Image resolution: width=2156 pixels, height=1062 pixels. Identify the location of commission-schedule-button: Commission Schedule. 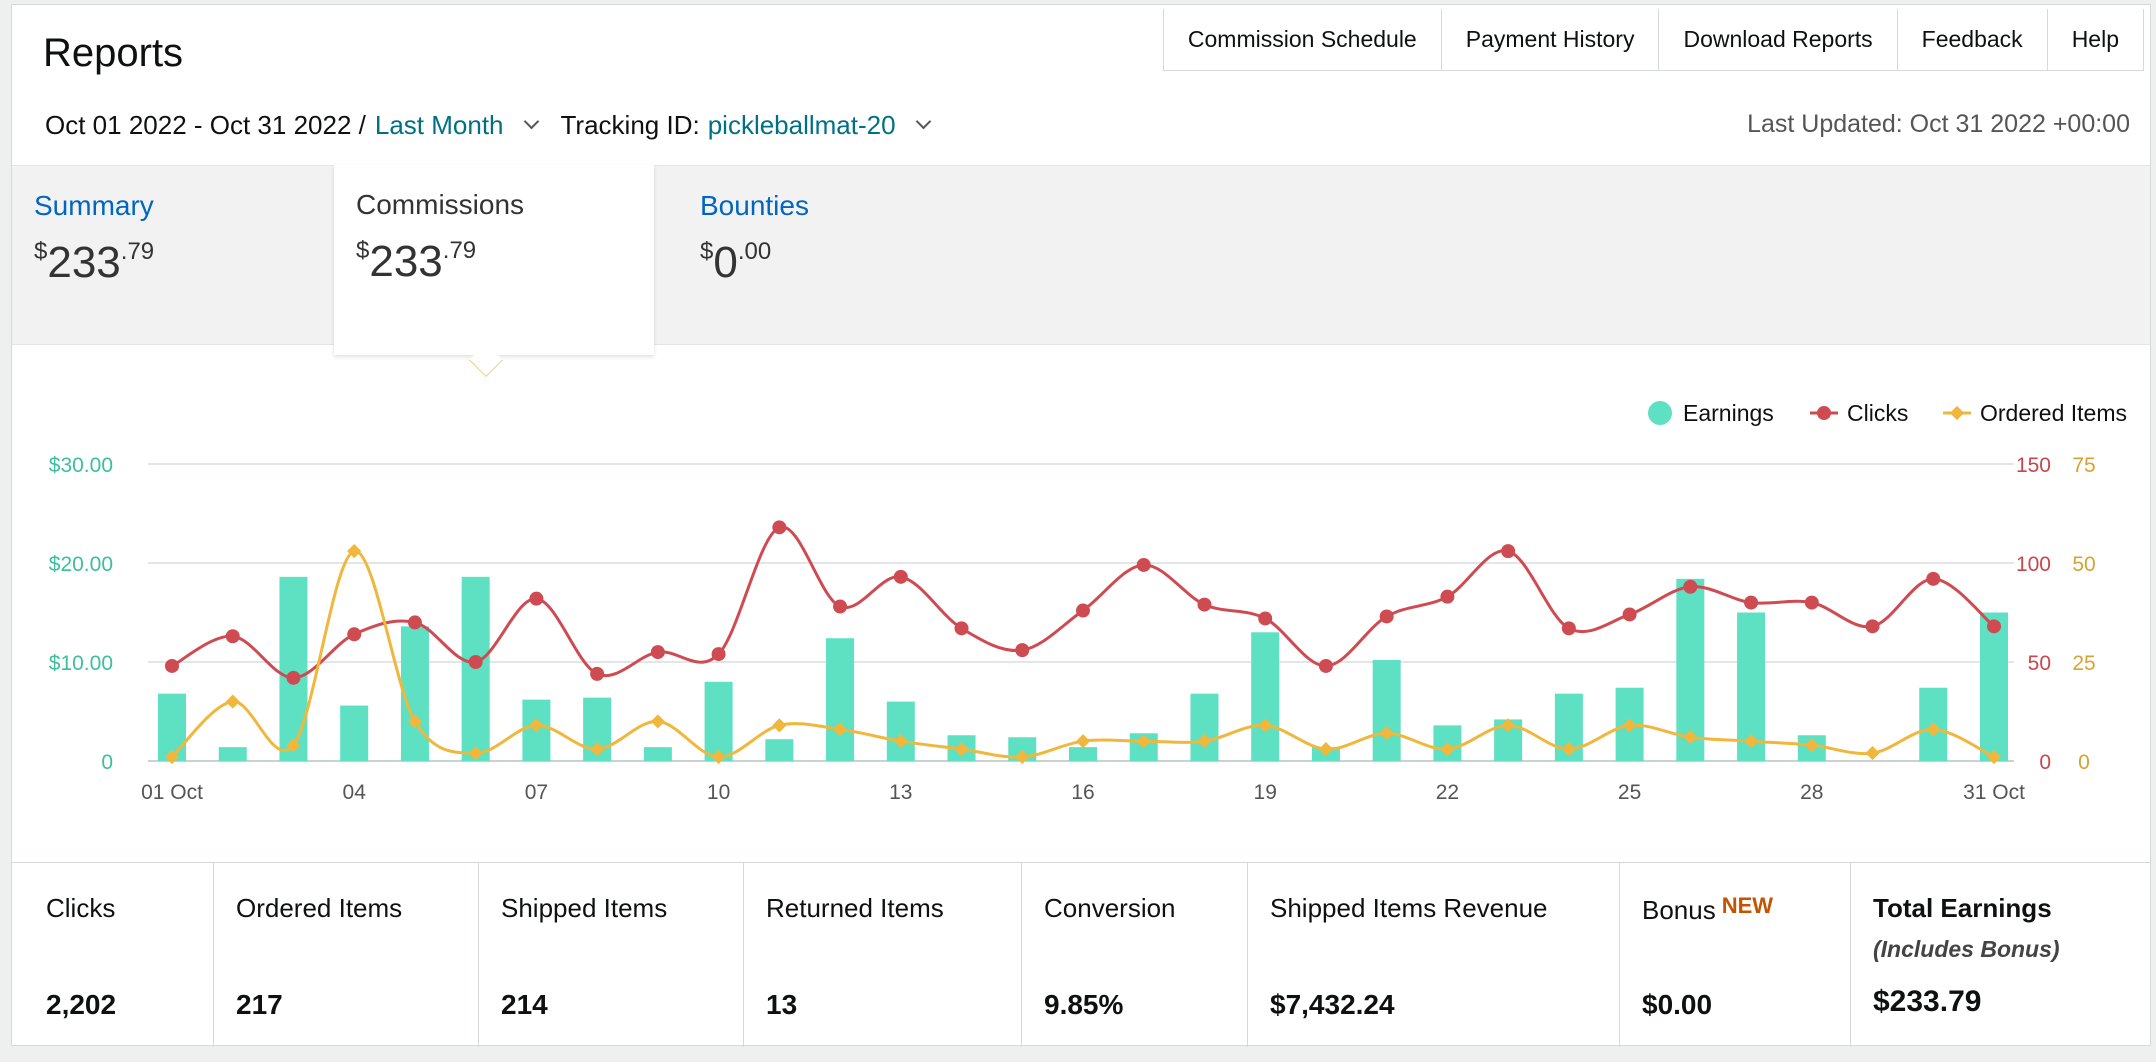
(1302, 39).